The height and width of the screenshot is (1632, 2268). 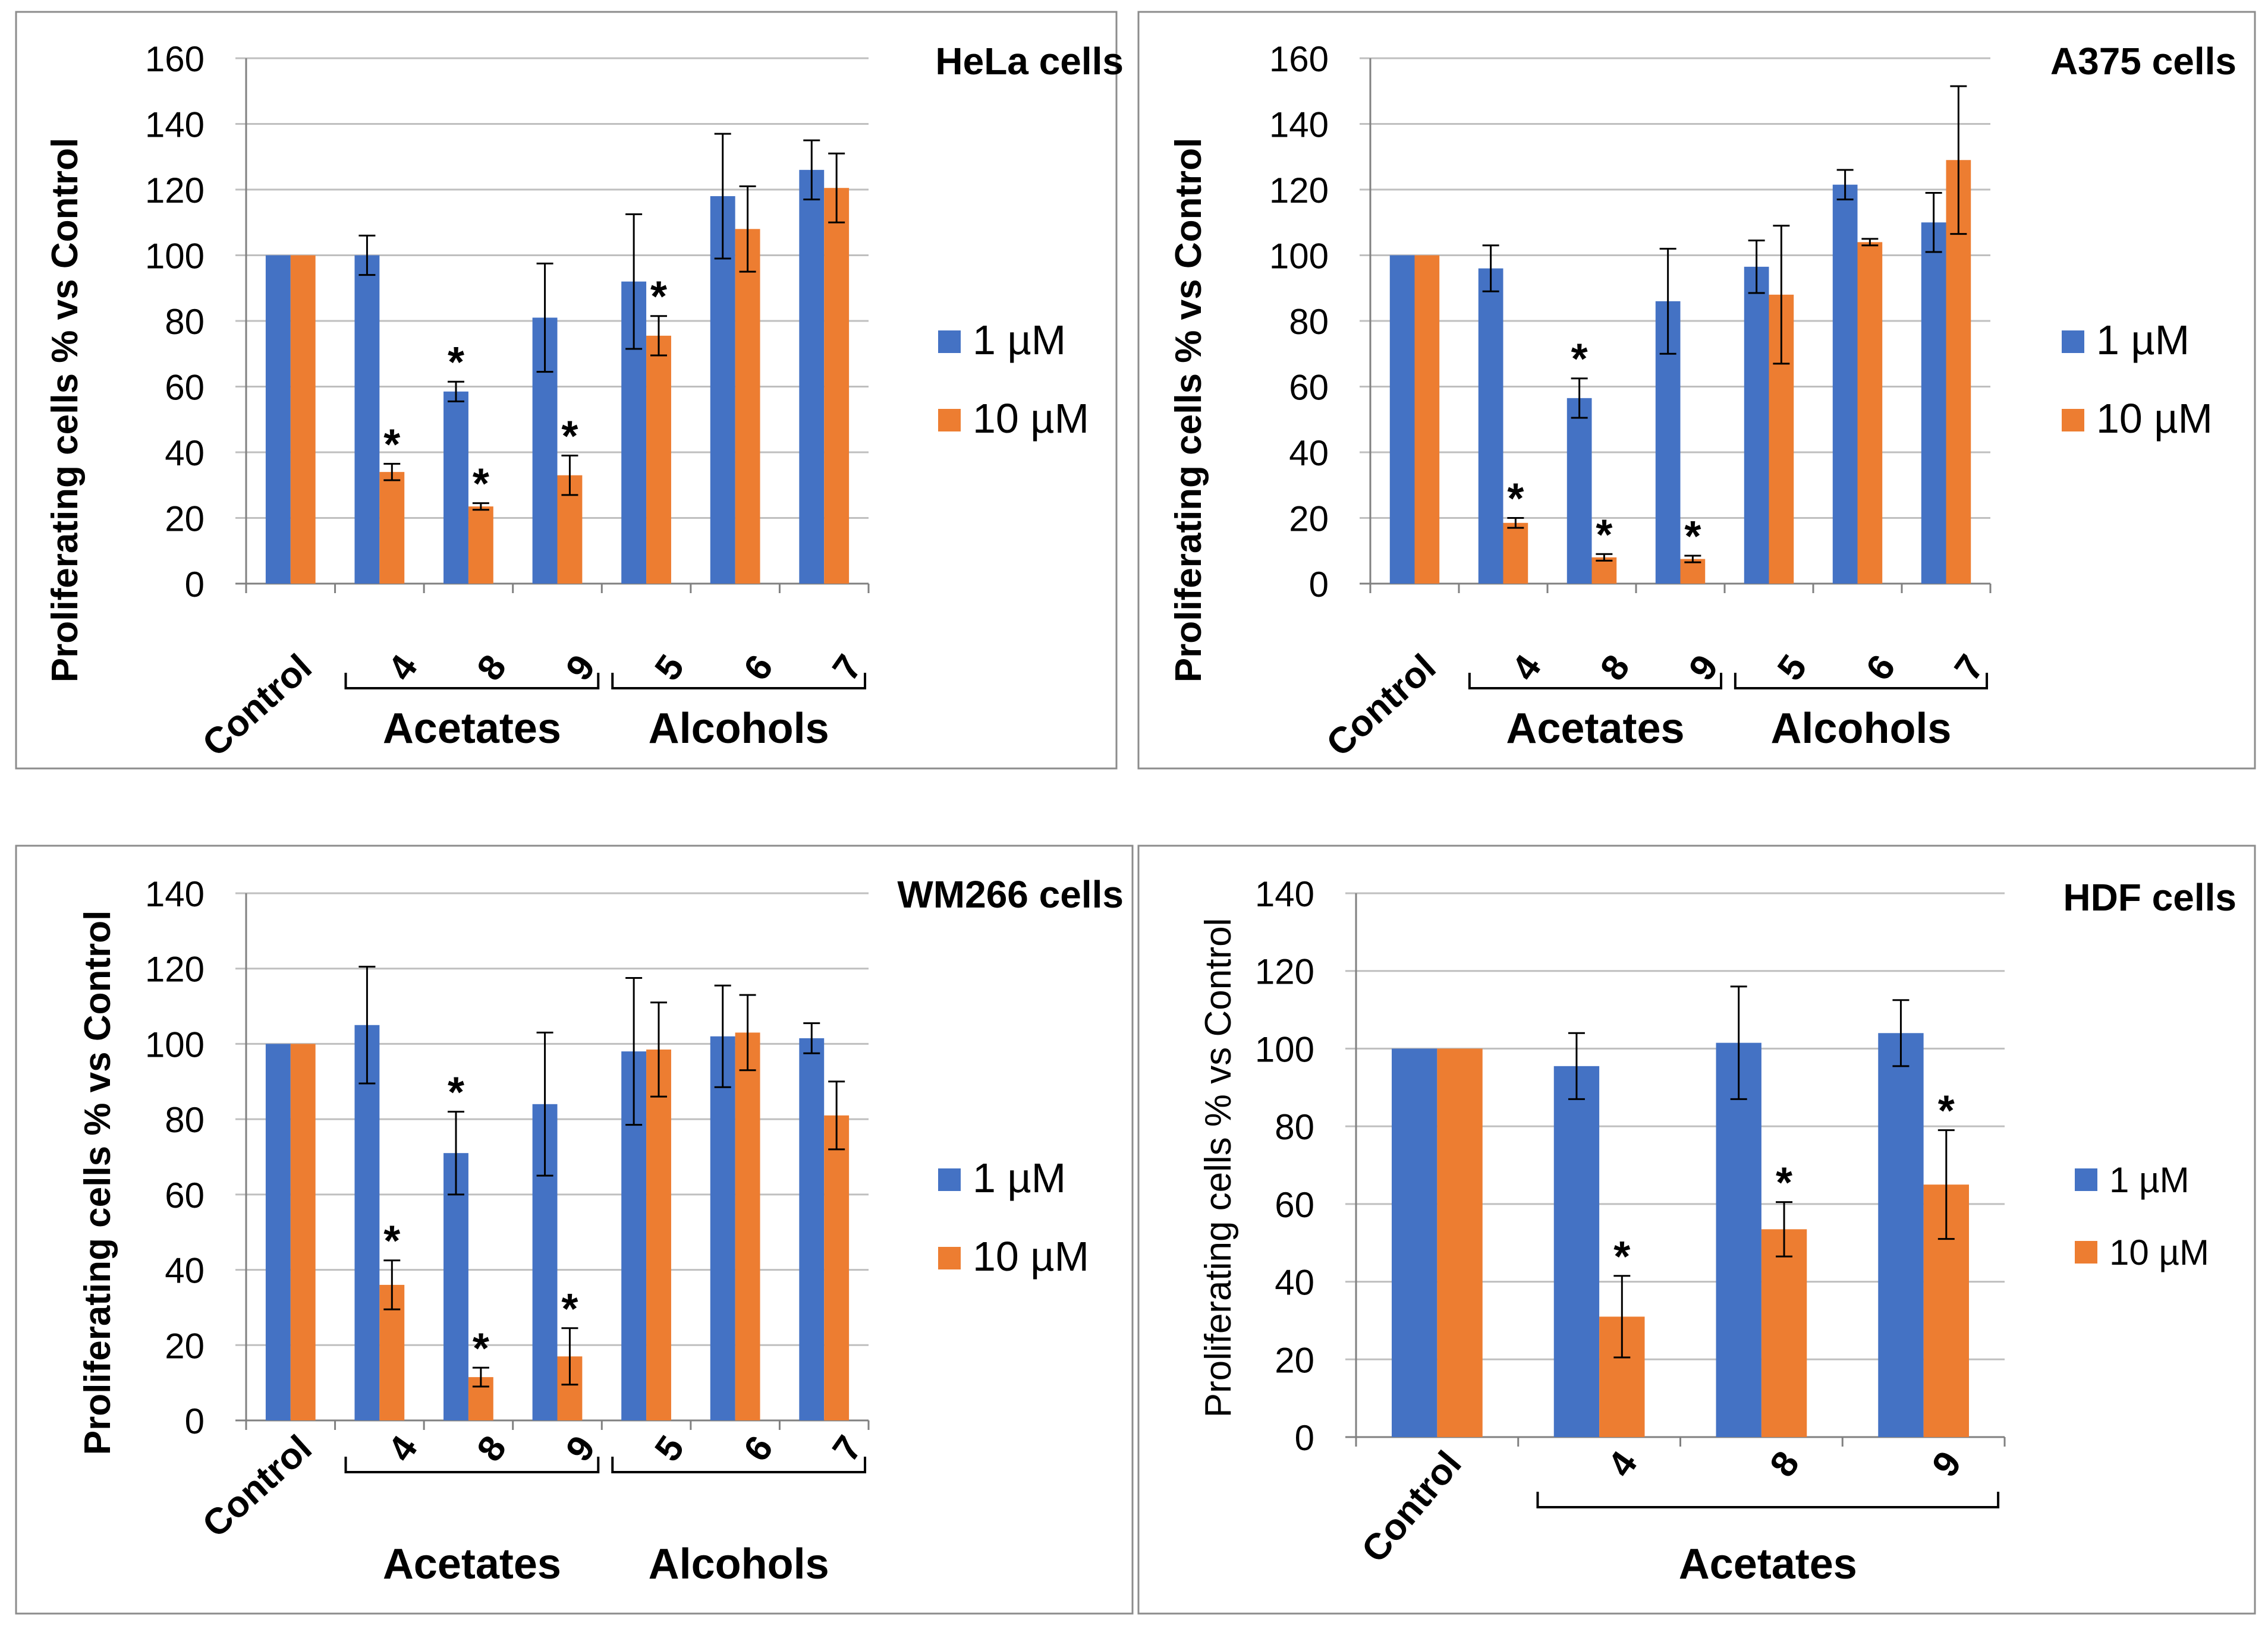 I want to click on x-tick-label: 7, so click(x=847, y=668).